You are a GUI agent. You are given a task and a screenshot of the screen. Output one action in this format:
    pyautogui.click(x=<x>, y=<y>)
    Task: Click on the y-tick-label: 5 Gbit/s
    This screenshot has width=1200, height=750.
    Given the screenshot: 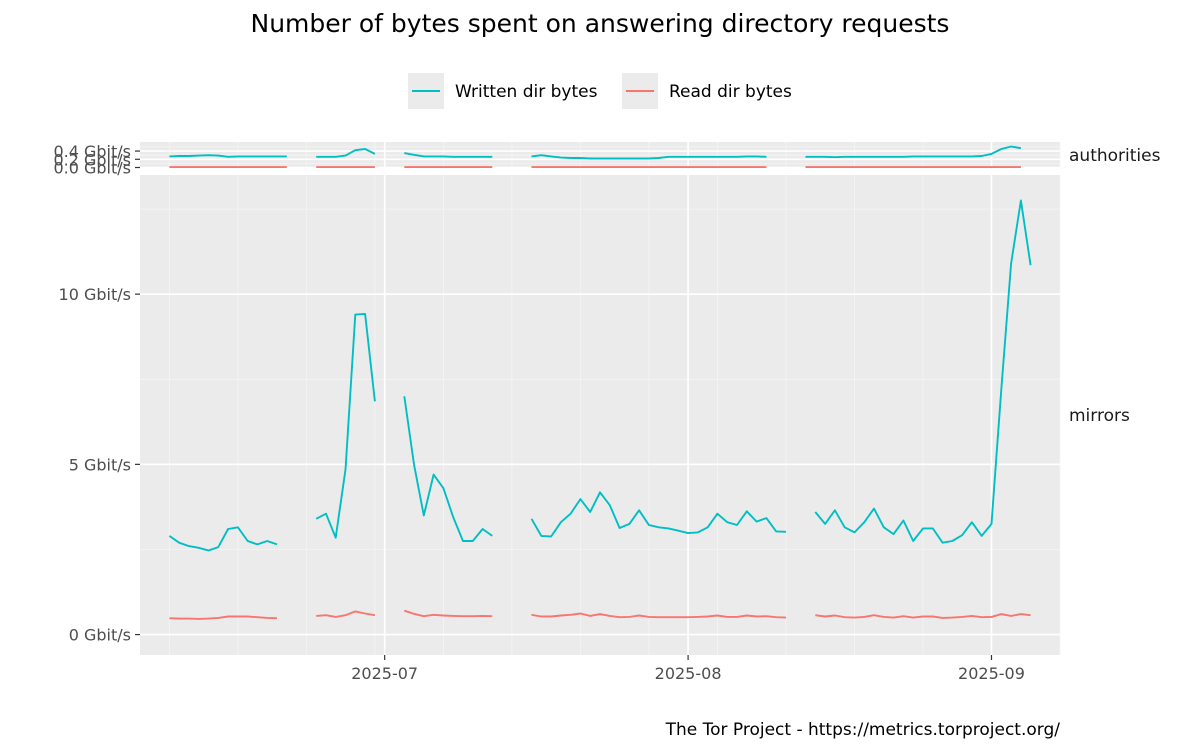 What is the action you would take?
    pyautogui.click(x=100, y=464)
    